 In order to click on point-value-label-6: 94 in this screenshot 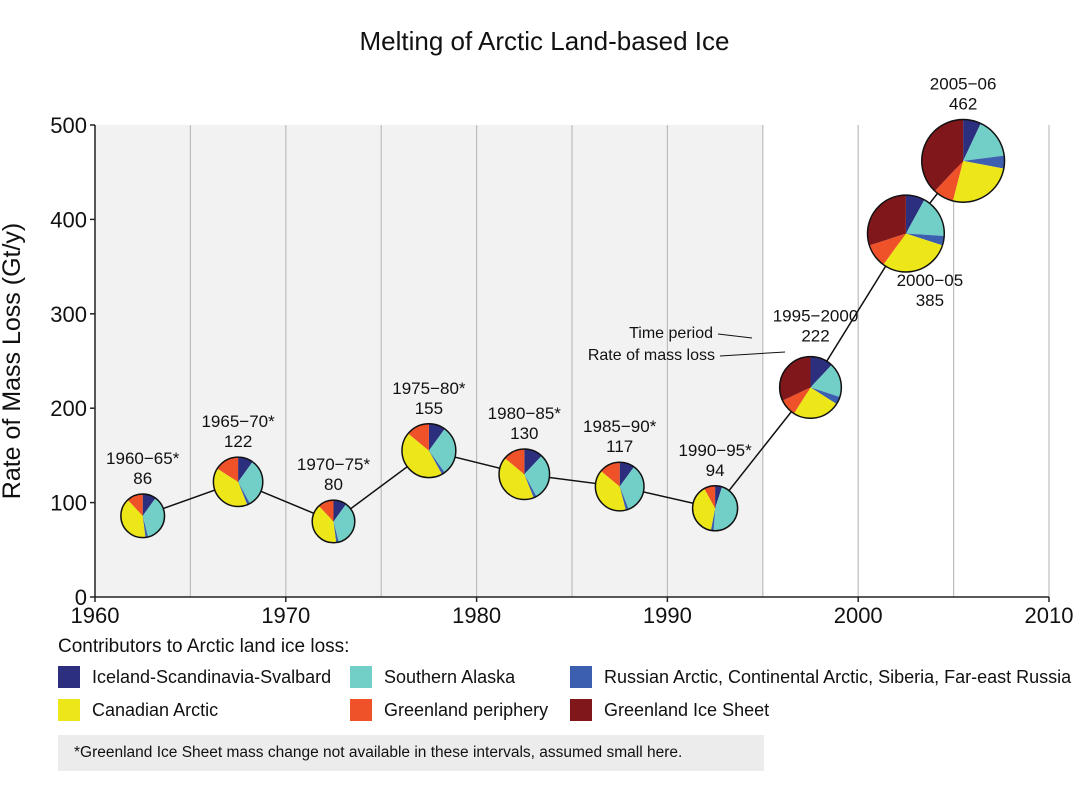, I will do `click(715, 470)`.